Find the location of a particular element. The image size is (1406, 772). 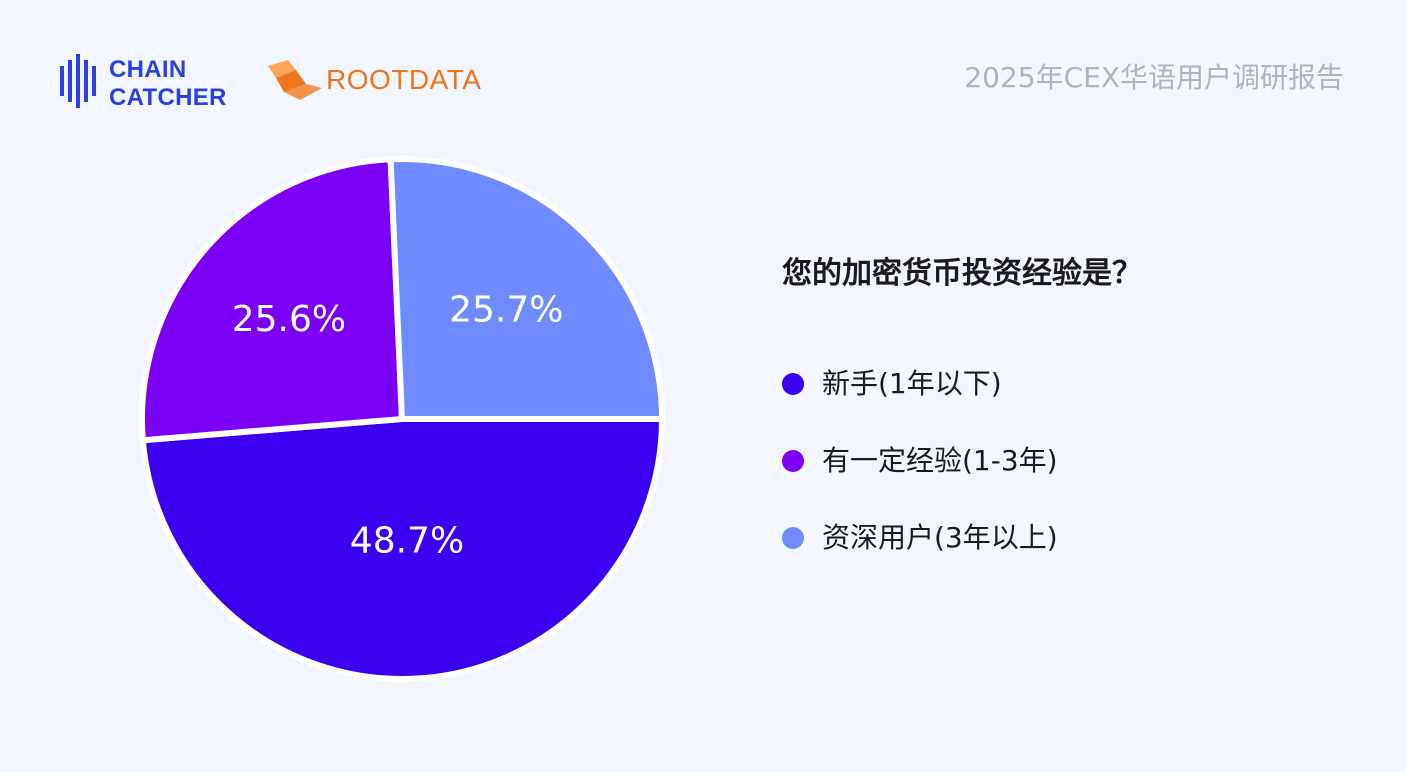

chaincatcher-line2: CATCHER is located at coordinates (168, 97).